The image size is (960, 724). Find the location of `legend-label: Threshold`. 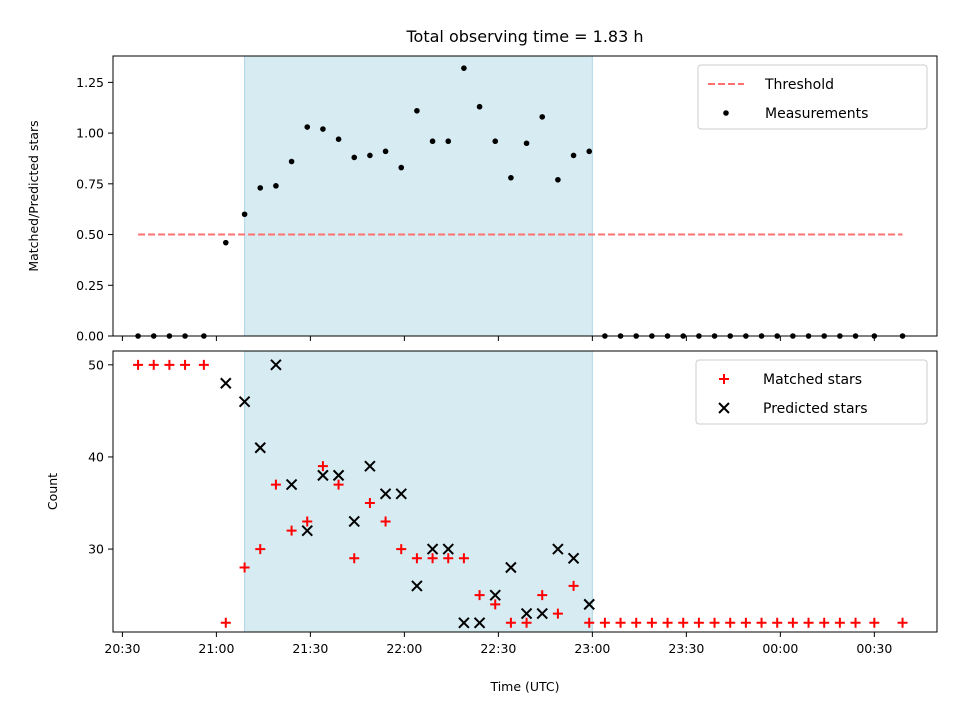

legend-label: Threshold is located at coordinates (799, 85).